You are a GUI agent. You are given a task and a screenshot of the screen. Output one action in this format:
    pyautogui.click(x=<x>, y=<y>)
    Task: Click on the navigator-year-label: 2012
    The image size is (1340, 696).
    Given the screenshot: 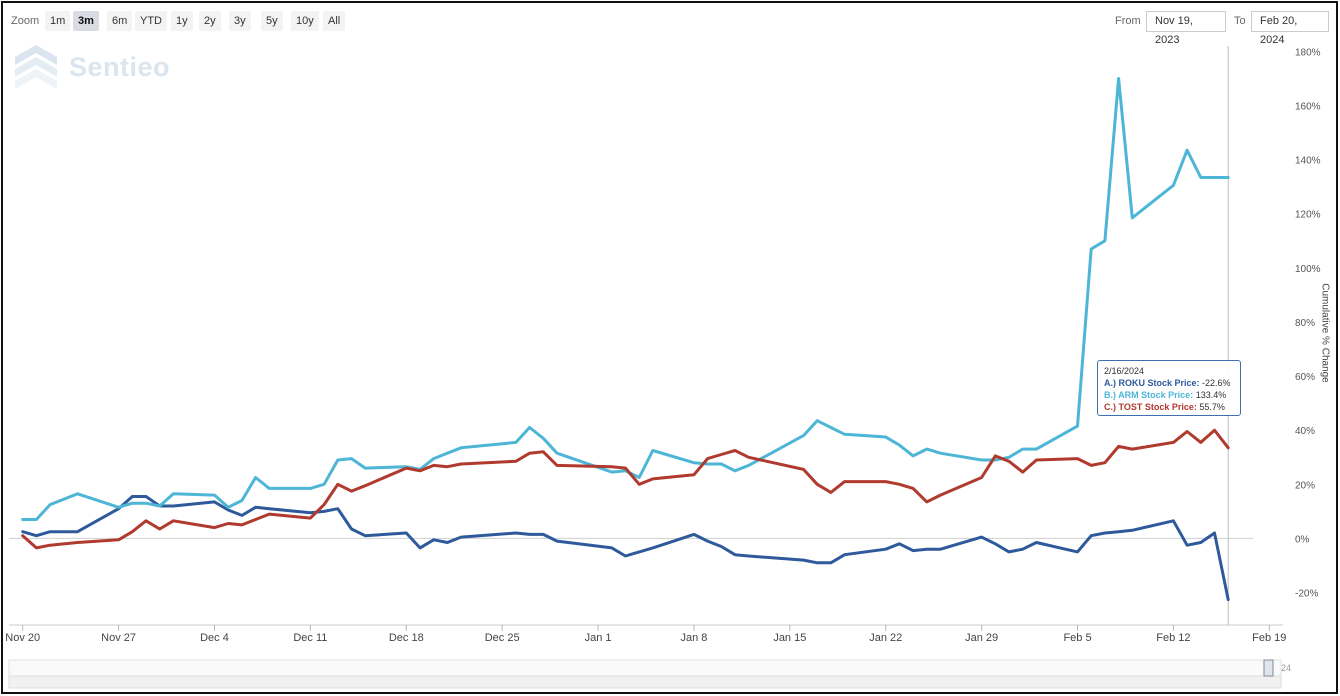 What is the action you would take?
    pyautogui.click(x=653, y=668)
    